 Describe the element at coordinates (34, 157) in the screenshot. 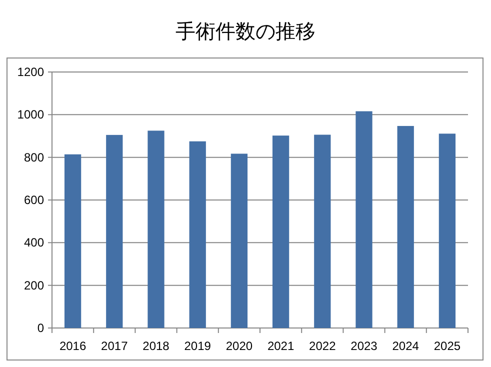

I see `y-tick-label: 800` at that location.